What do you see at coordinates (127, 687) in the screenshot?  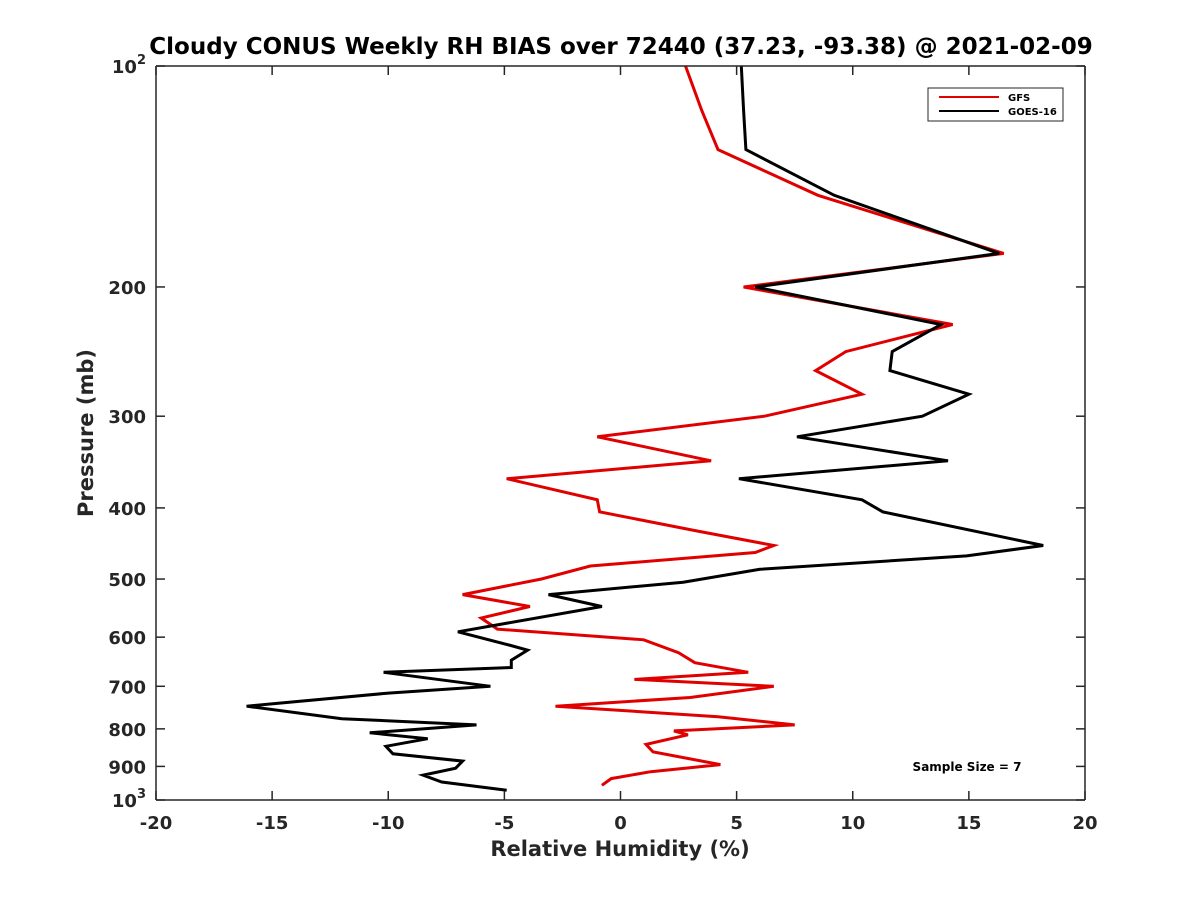 I see `y-tick-label: 700` at bounding box center [127, 687].